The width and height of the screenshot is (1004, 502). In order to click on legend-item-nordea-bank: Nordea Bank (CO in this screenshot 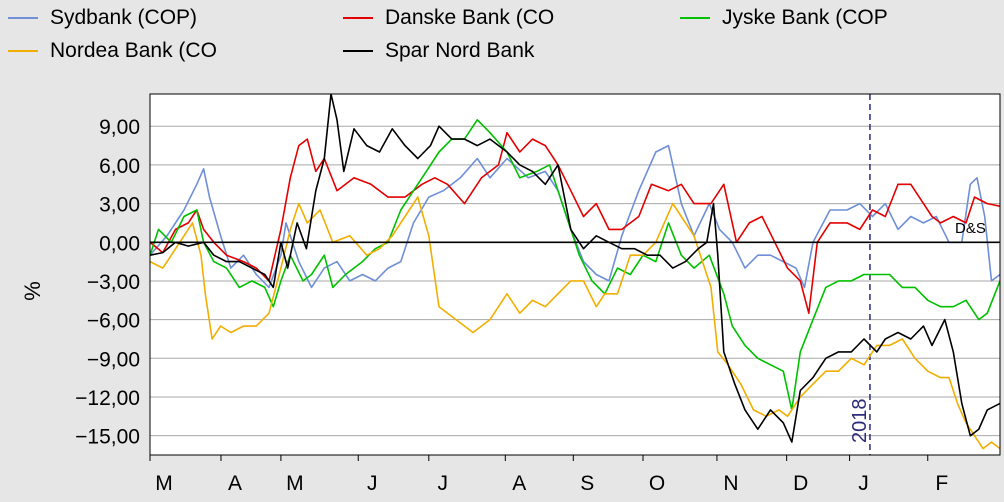, I will do `click(112, 51)`.